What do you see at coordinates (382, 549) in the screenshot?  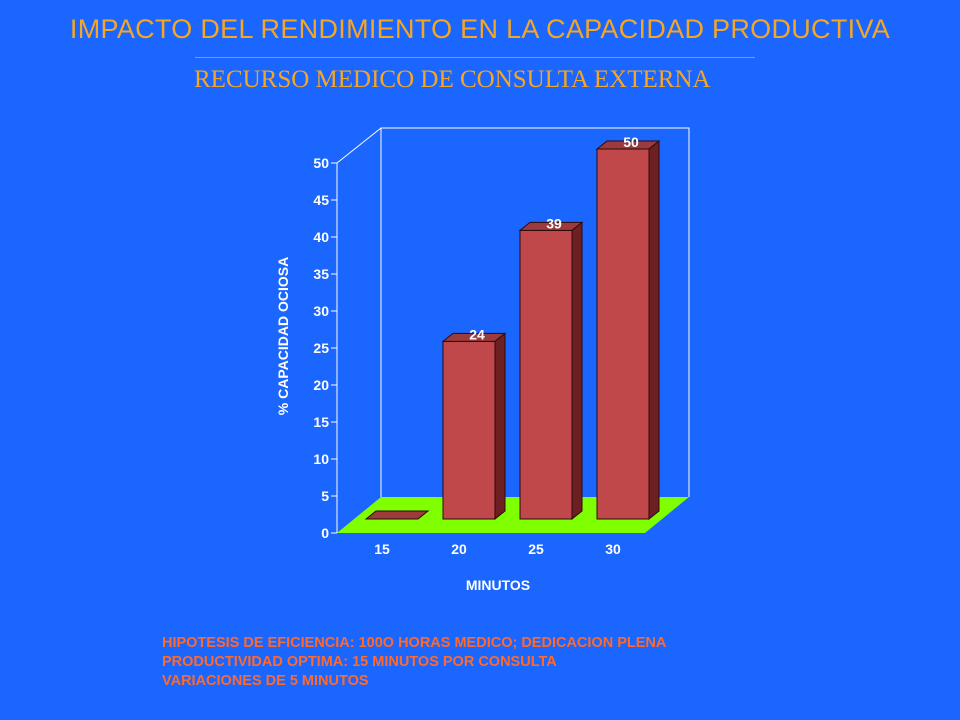 I see `x-tick-label: 15` at bounding box center [382, 549].